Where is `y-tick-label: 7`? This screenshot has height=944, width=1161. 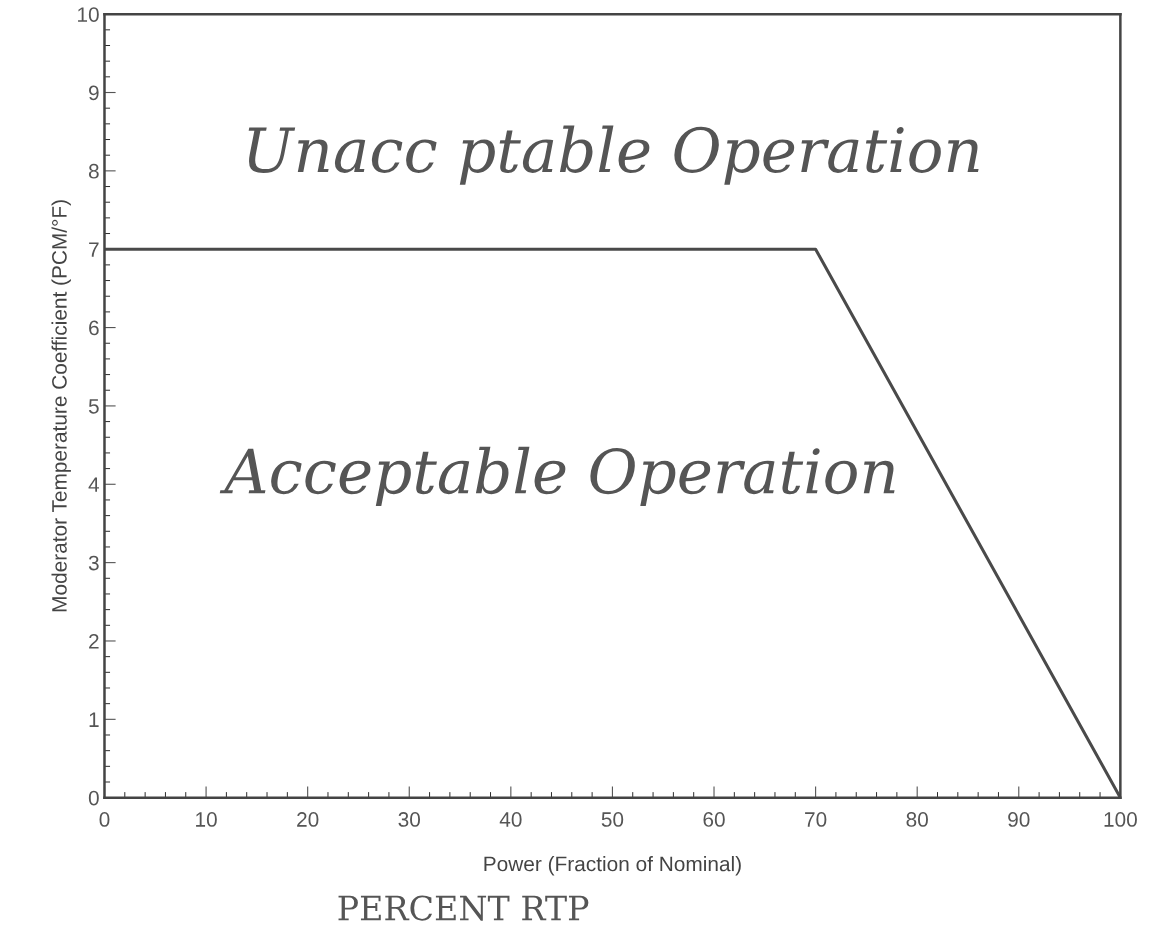 y-tick-label: 7 is located at coordinates (94, 249).